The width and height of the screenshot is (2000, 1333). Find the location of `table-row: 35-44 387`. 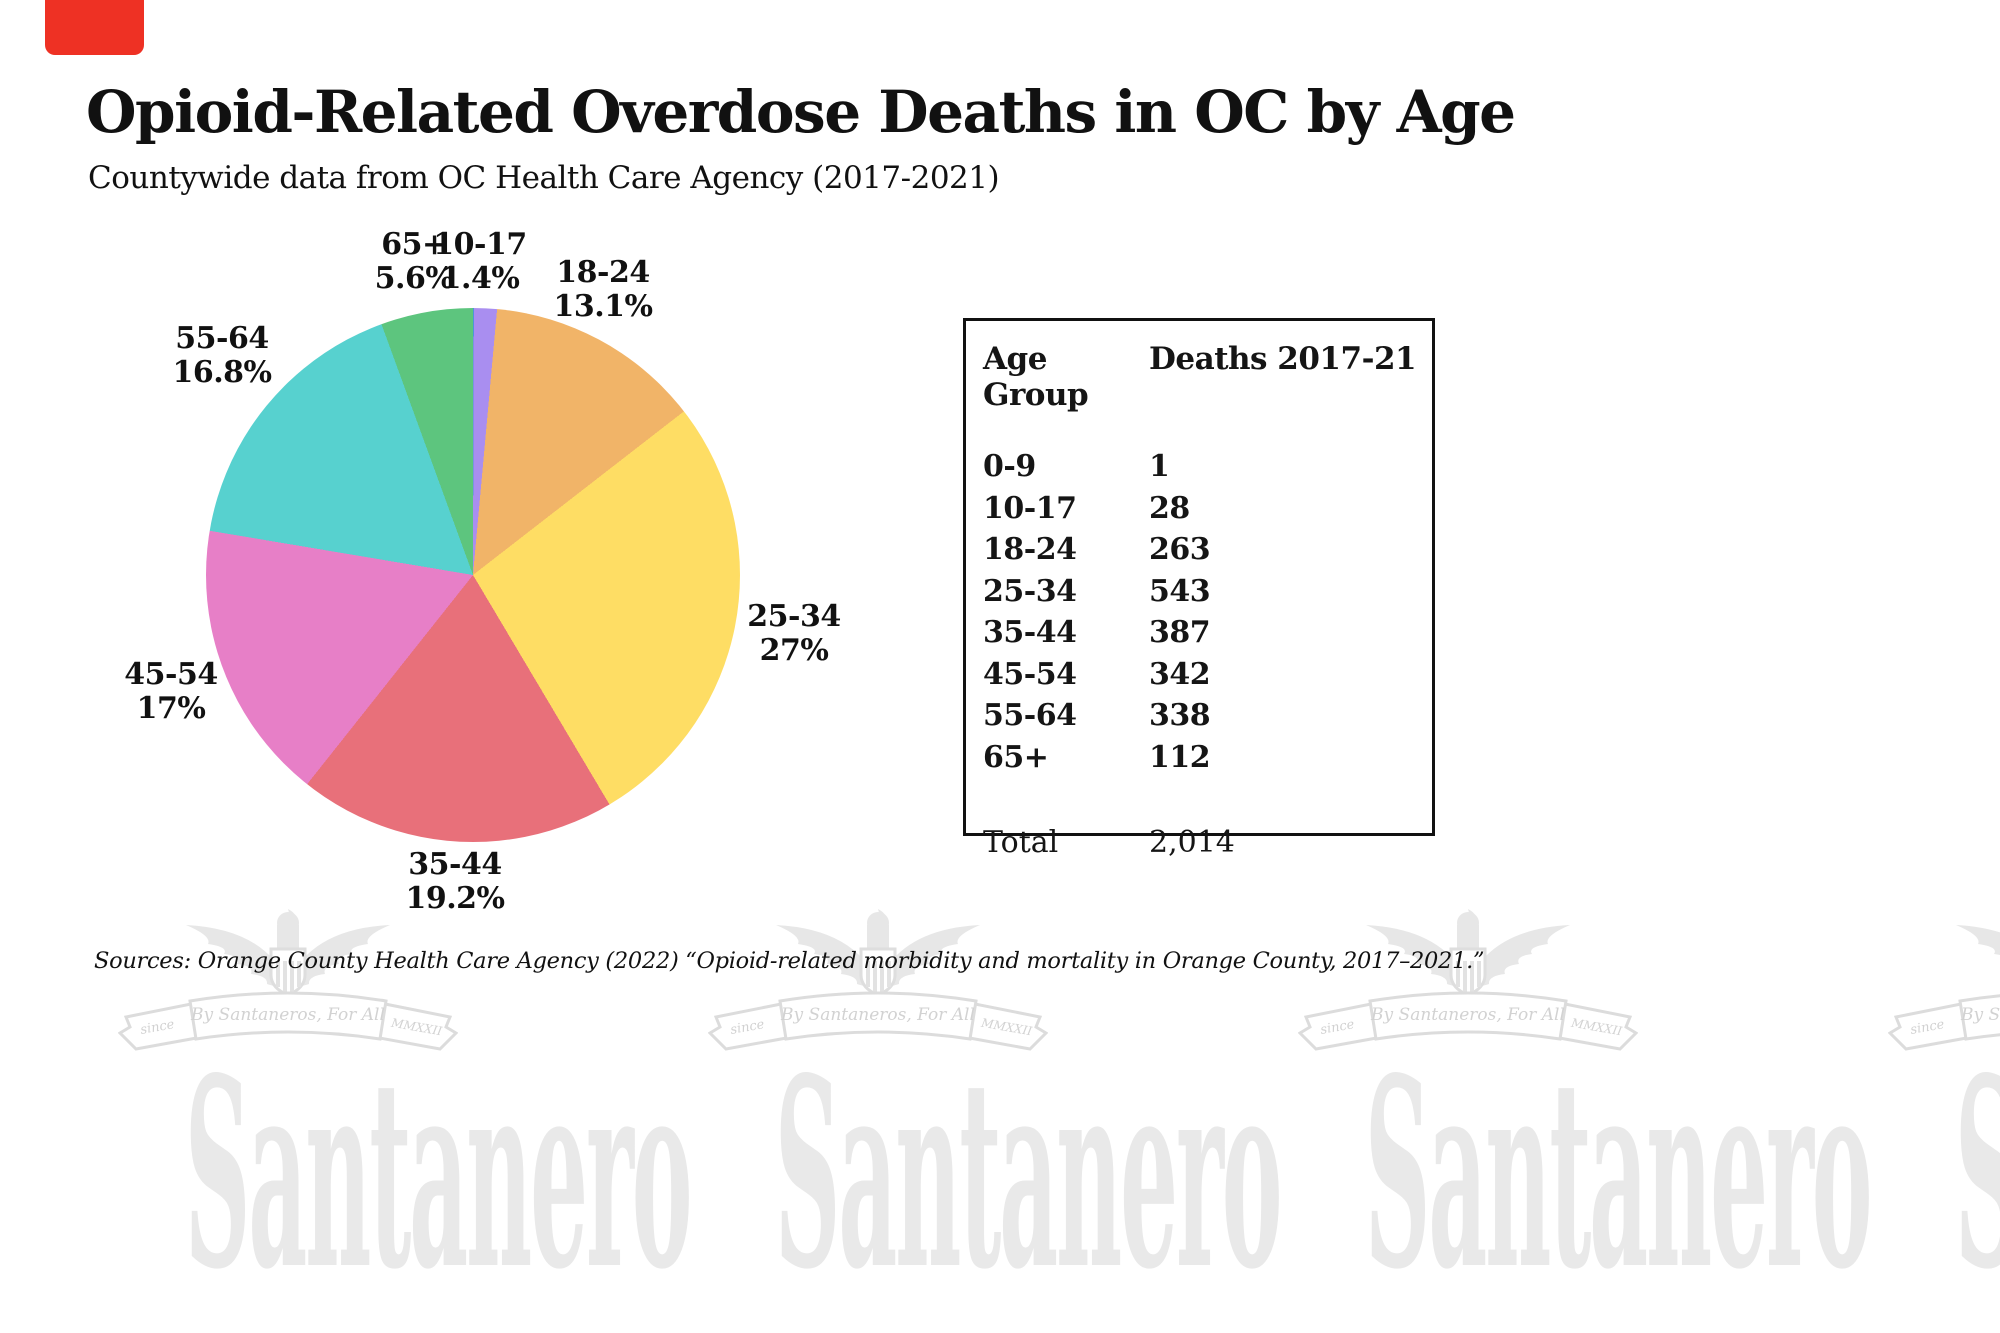

table-row: 35-44 387 is located at coordinates (1097, 632).